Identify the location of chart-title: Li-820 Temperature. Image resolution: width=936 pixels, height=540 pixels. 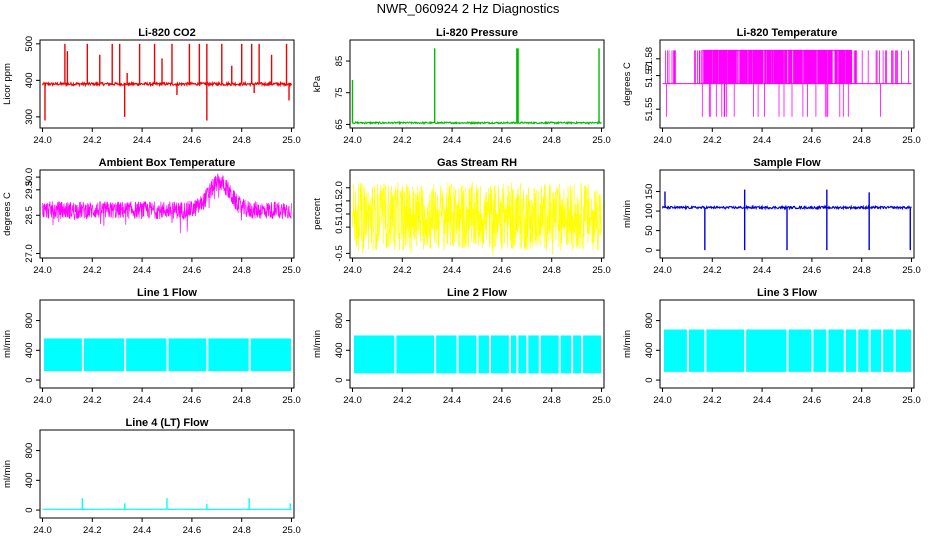
(787, 33).